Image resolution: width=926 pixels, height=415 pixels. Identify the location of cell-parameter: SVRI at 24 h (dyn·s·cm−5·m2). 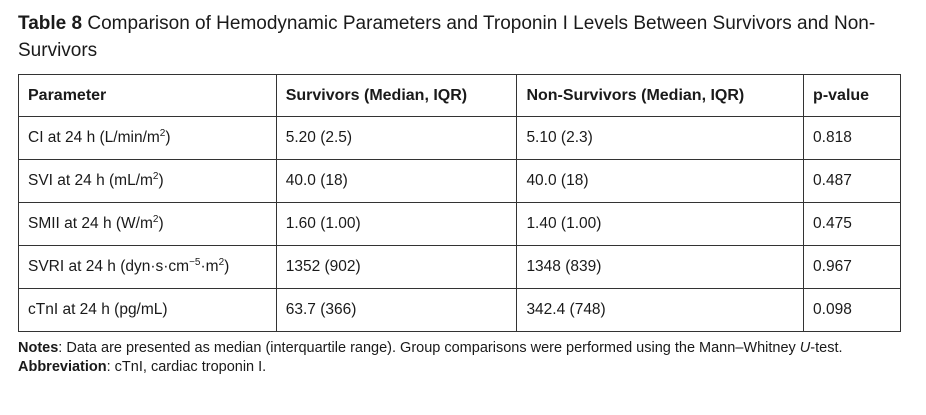
(147, 267).